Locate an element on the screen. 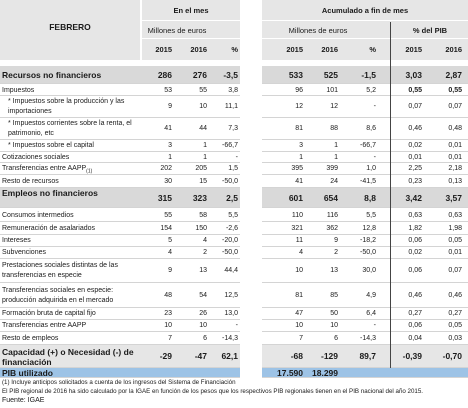  row-label: Empleos no financieros is located at coordinates (50, 193).